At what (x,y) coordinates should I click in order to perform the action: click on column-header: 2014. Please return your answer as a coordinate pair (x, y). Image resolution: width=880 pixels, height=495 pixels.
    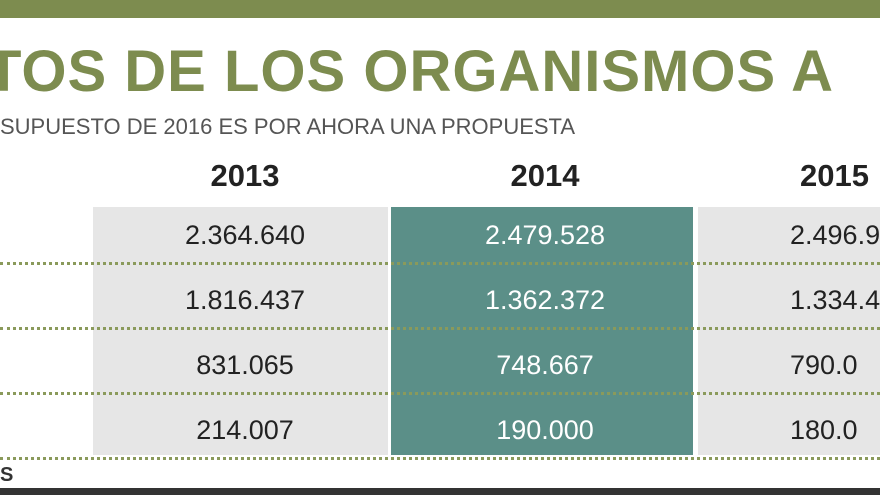
    Looking at the image, I should click on (545, 175).